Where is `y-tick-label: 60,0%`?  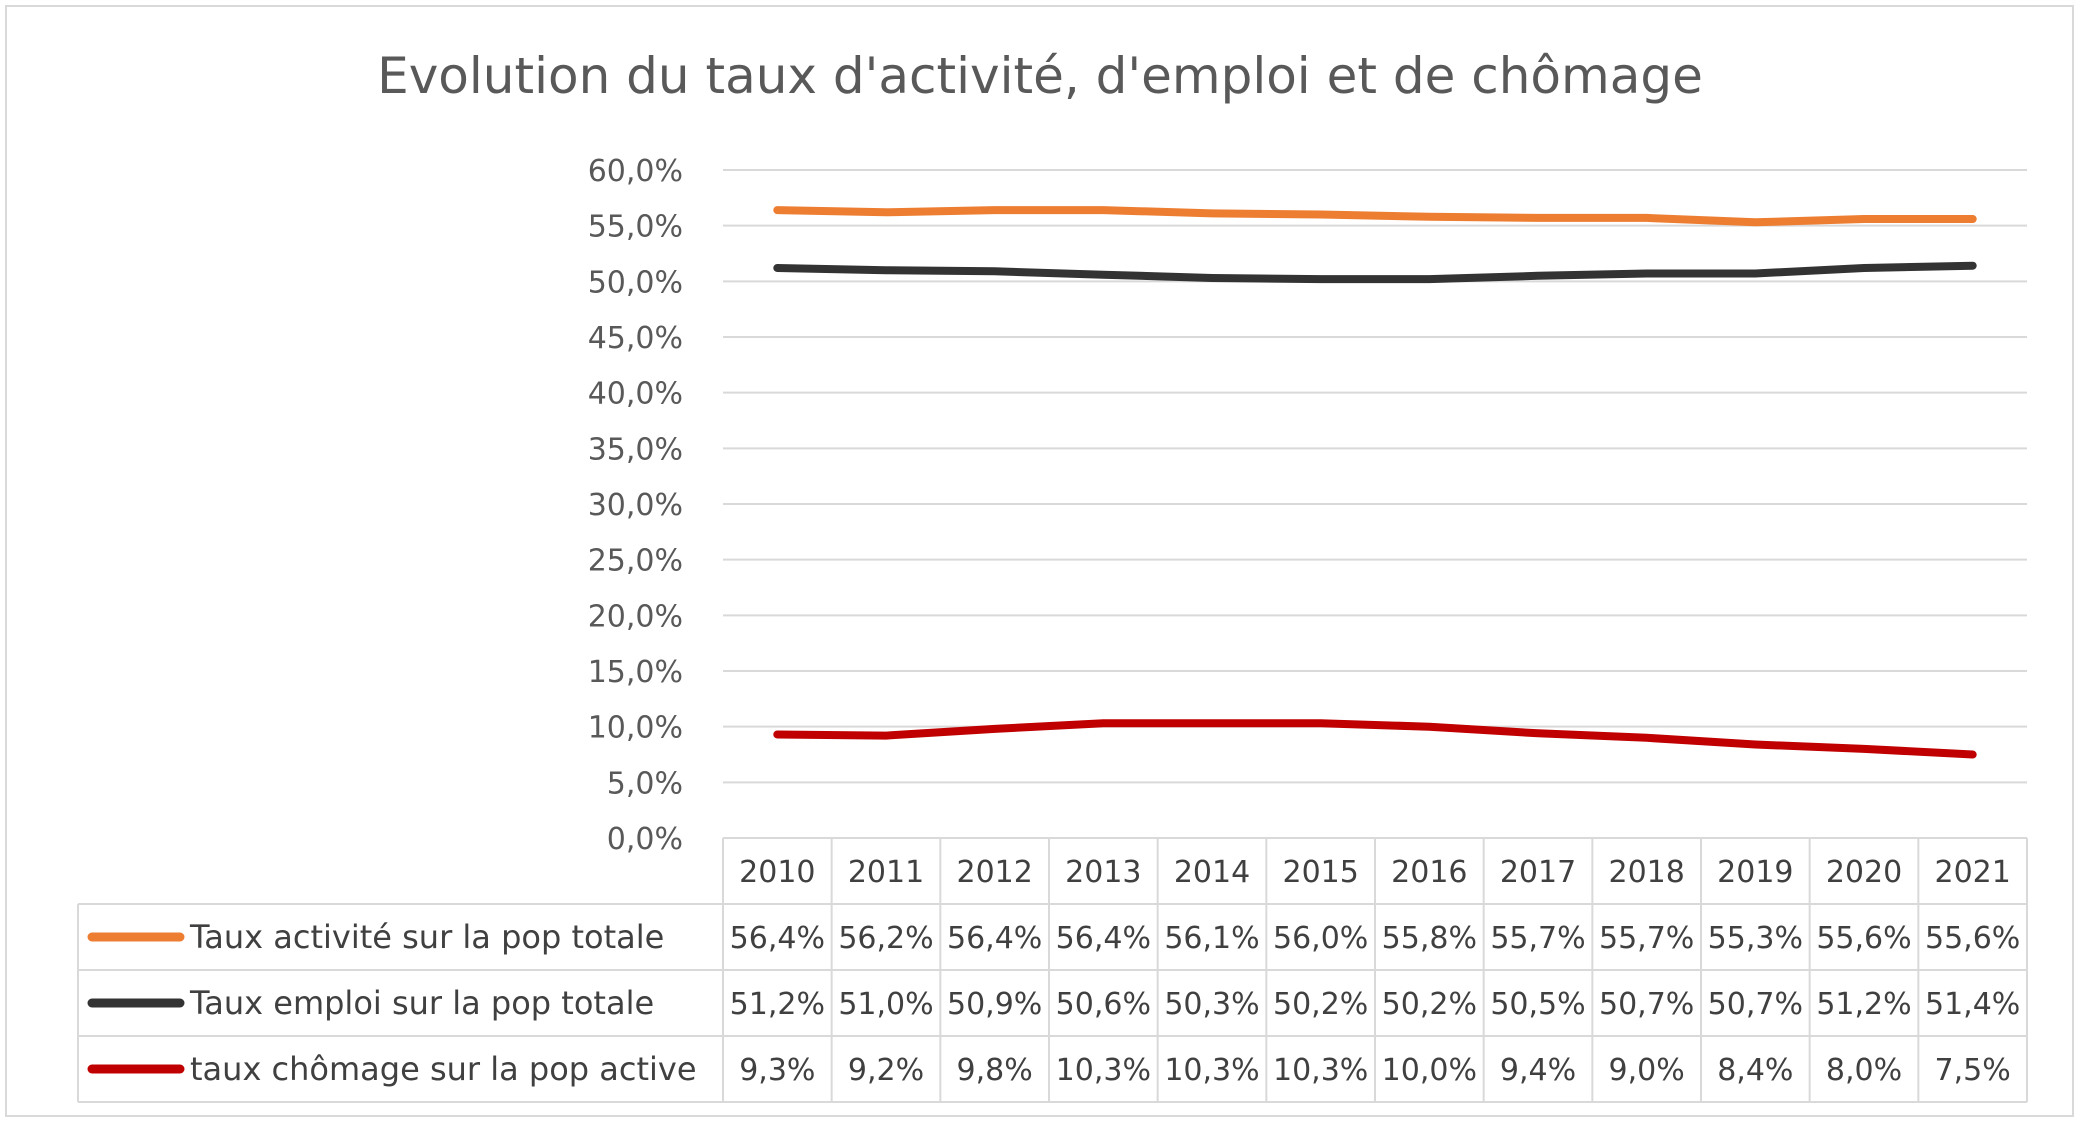
y-tick-label: 60,0% is located at coordinates (635, 171).